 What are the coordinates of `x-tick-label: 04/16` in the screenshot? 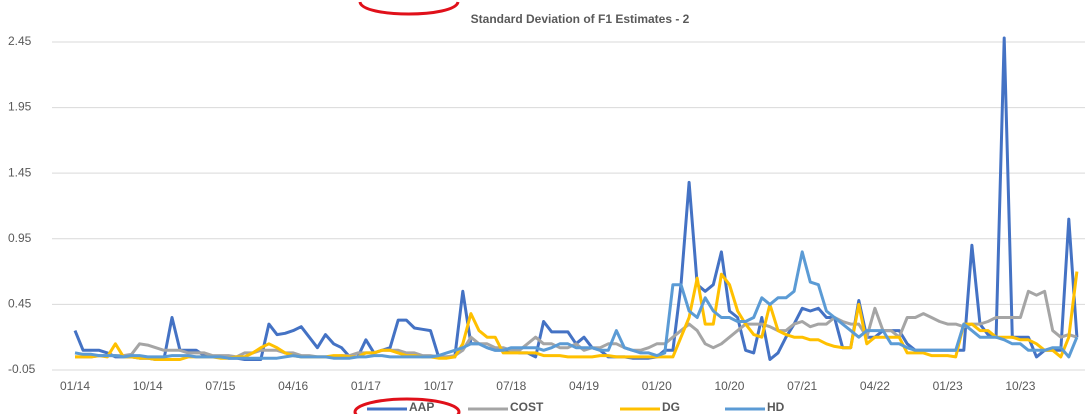 It's located at (293, 386).